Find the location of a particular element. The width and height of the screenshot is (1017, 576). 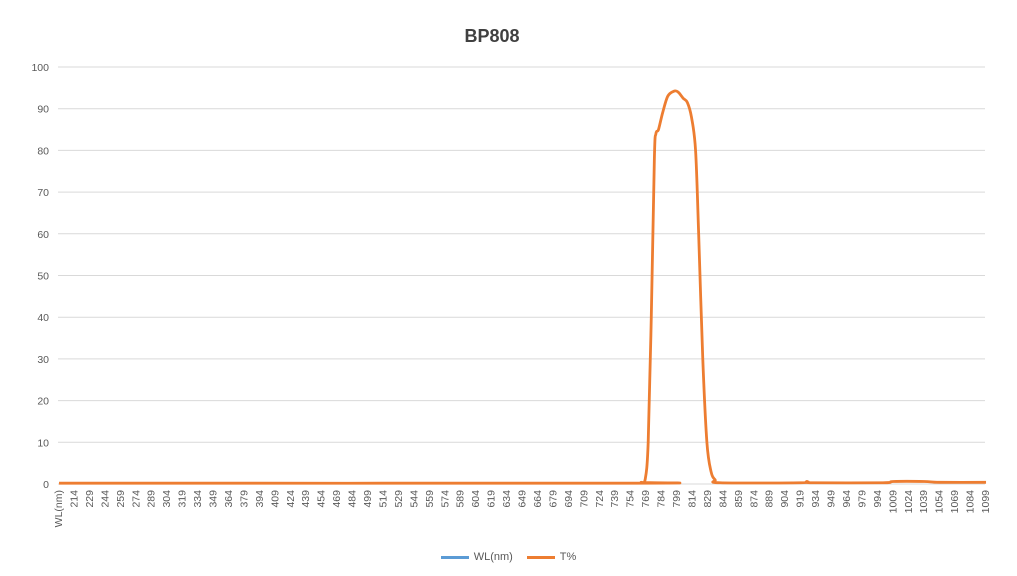

x-tick-label: 994 is located at coordinates (878, 499).